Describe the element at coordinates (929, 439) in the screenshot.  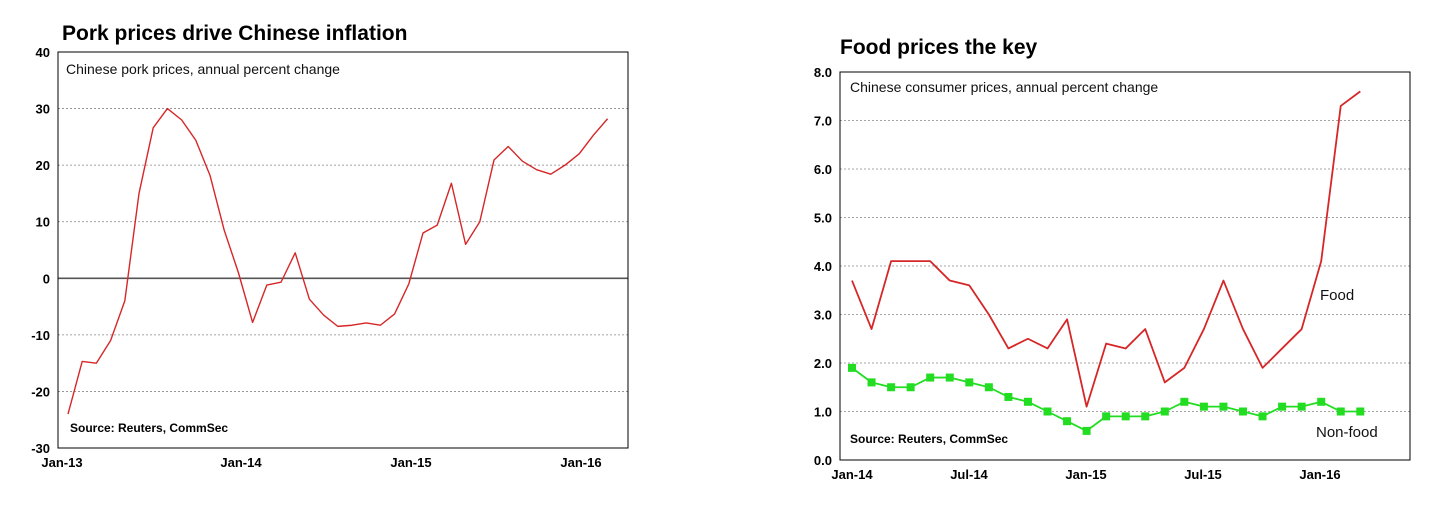
I see `chart2-source: Source: Reuters, CommSec` at that location.